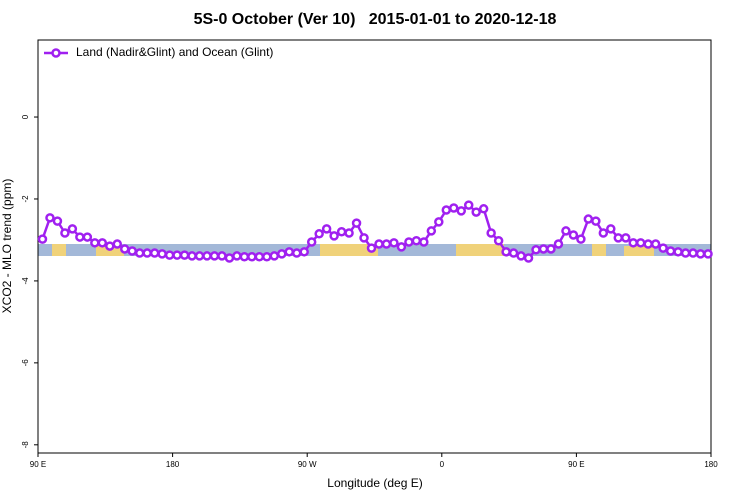 This screenshot has height=500, width=750. What do you see at coordinates (25, 199) in the screenshot?
I see `y-tick-label: -2` at bounding box center [25, 199].